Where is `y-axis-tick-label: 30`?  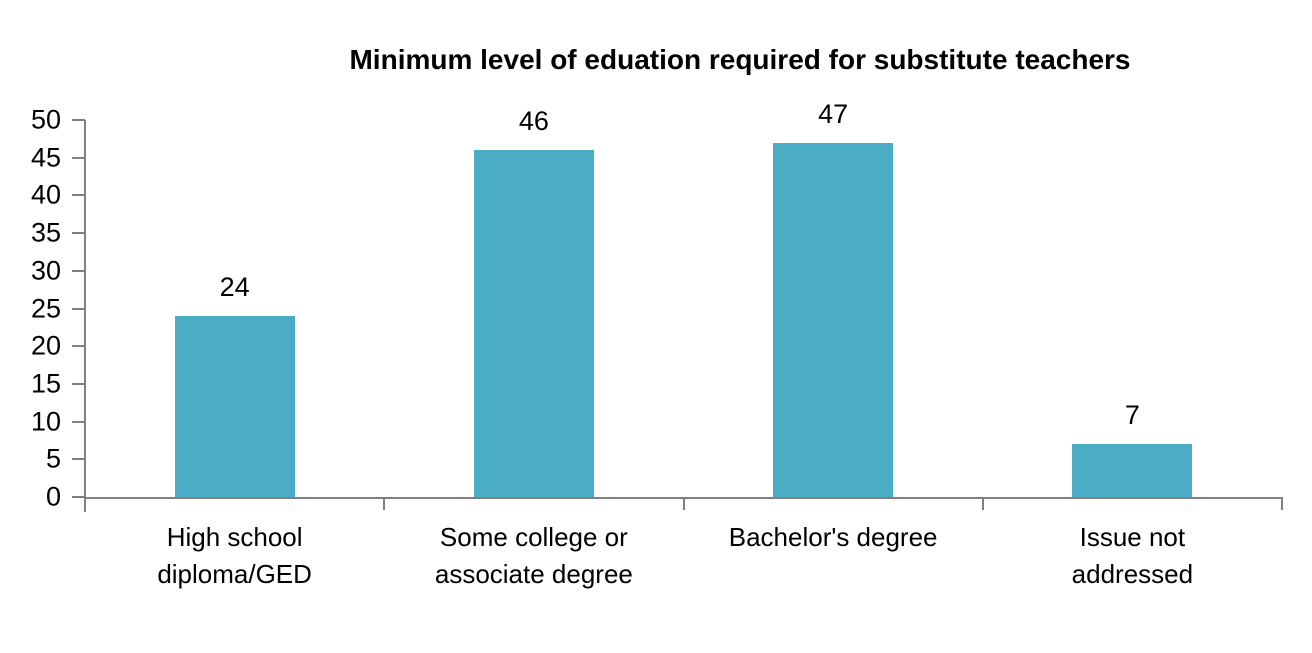 y-axis-tick-label: 30 is located at coordinates (45, 270).